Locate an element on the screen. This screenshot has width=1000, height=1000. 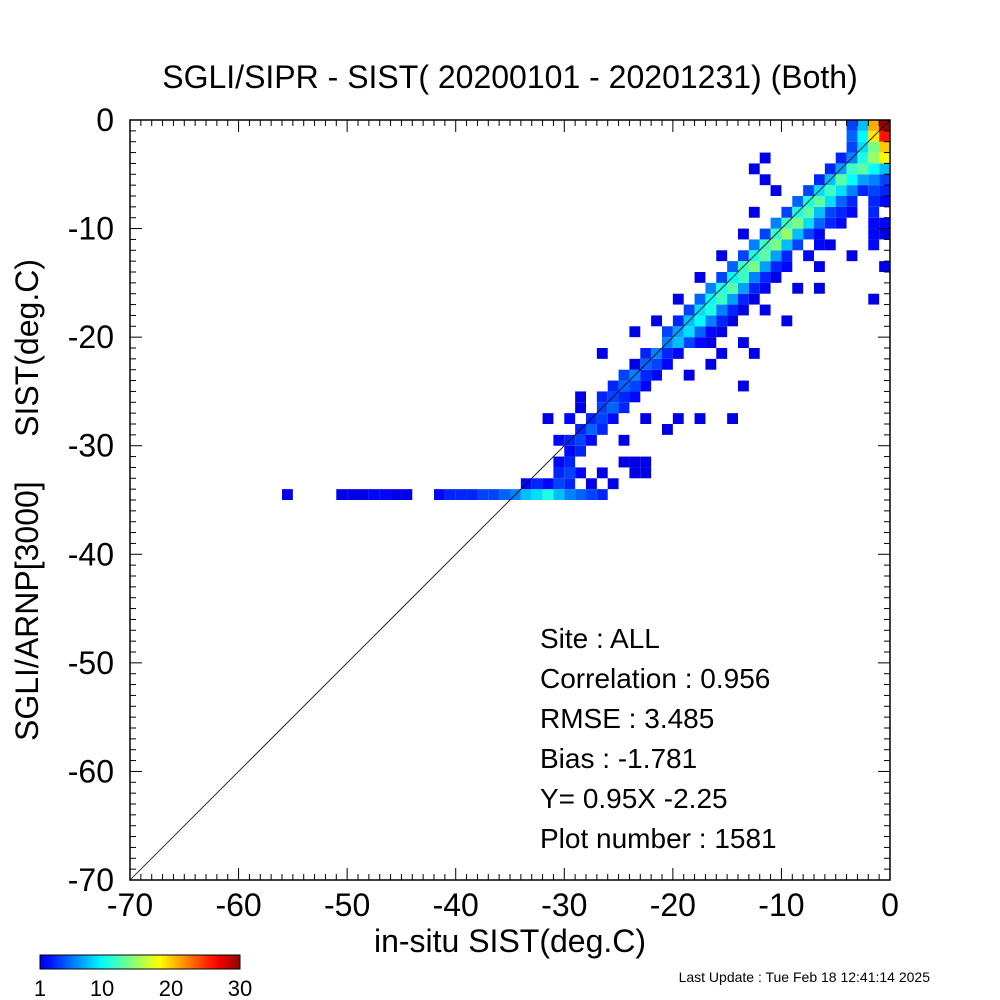
y-tick-label: -10 is located at coordinates (91, 229).